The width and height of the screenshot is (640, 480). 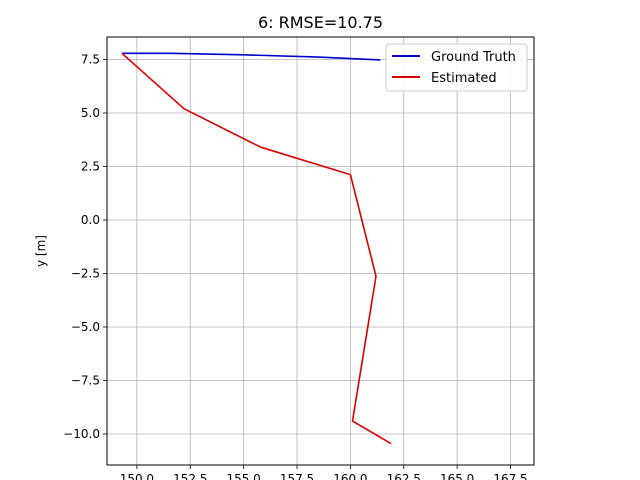 I want to click on legend: Ground Truth Estimated, so click(x=456, y=67).